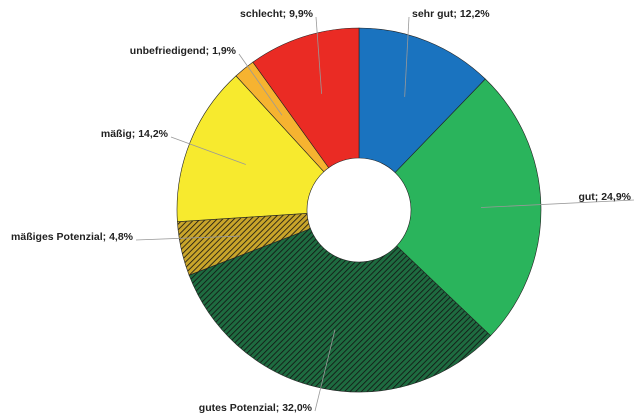 Image resolution: width=634 pixels, height=417 pixels. I want to click on category-label: mäßig, so click(116, 134).